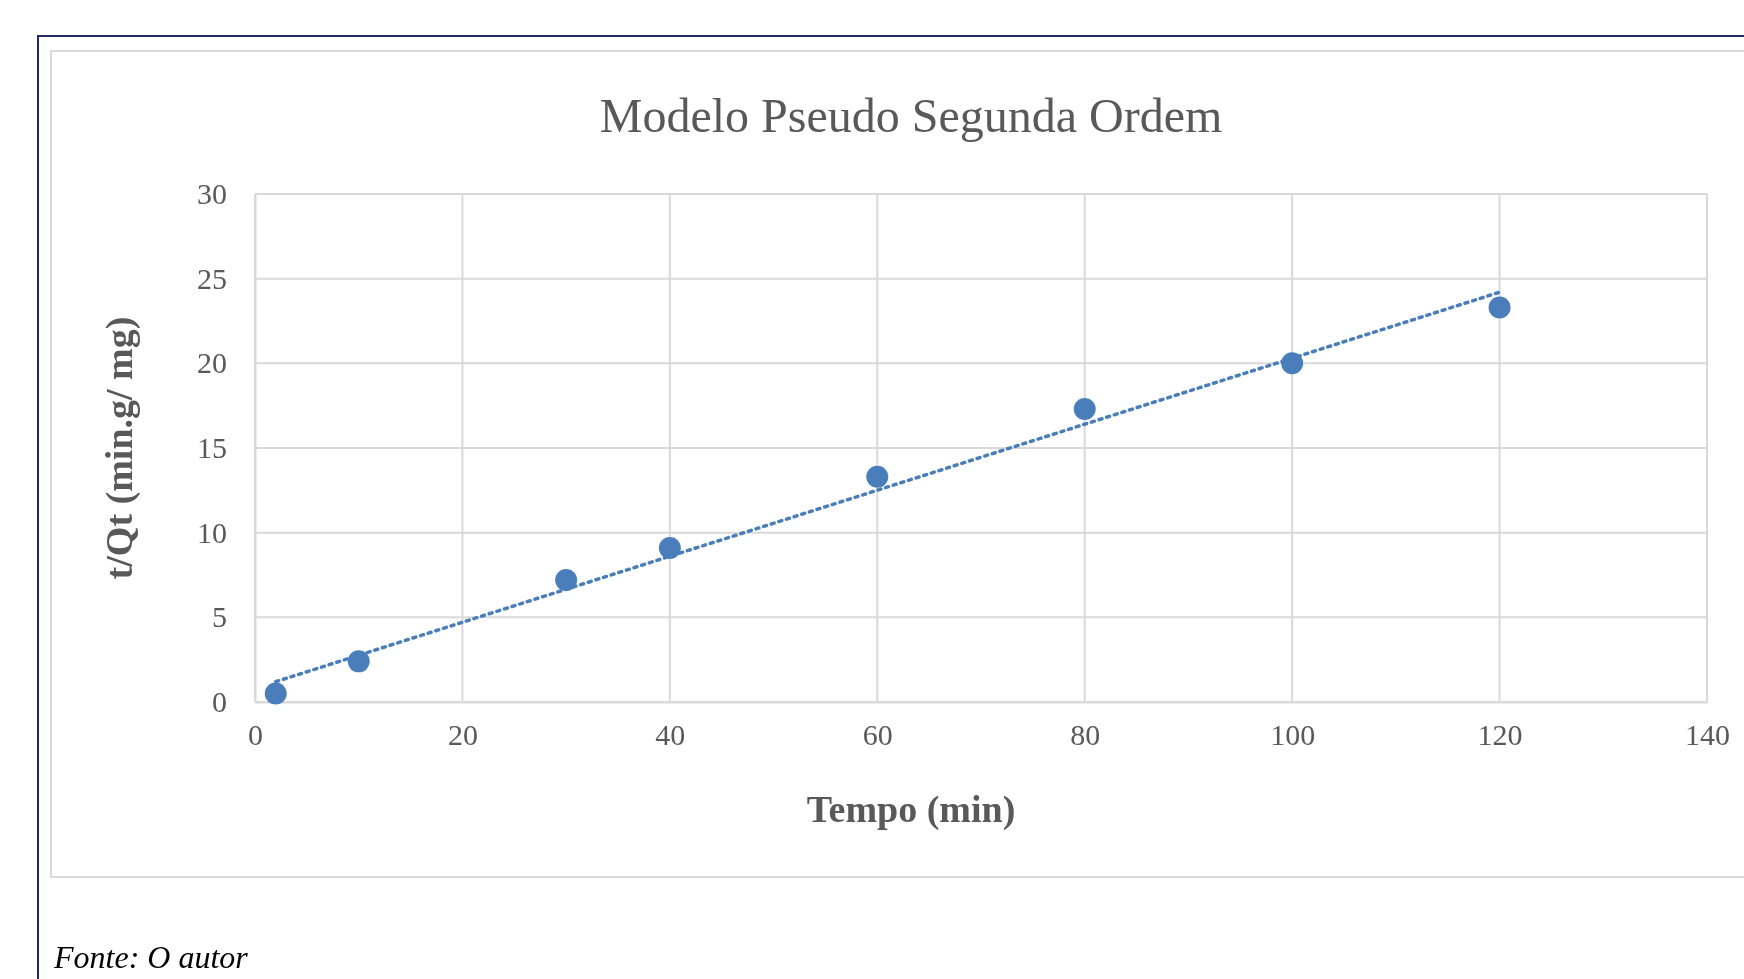 The height and width of the screenshot is (979, 1744). Describe the element at coordinates (1707, 735) in the screenshot. I see `x-tick-label: 140` at that location.